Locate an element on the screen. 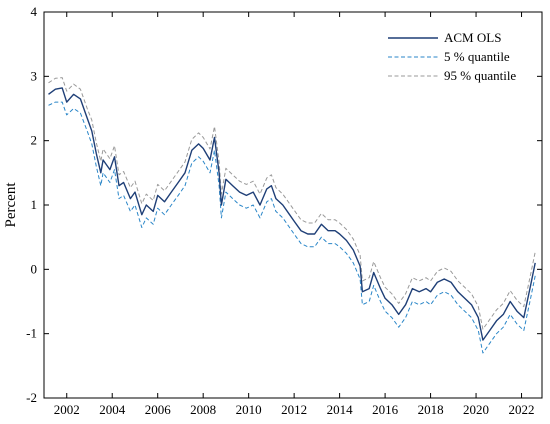 This screenshot has height=424, width=550. y-tick-label: -2 is located at coordinates (31, 397).